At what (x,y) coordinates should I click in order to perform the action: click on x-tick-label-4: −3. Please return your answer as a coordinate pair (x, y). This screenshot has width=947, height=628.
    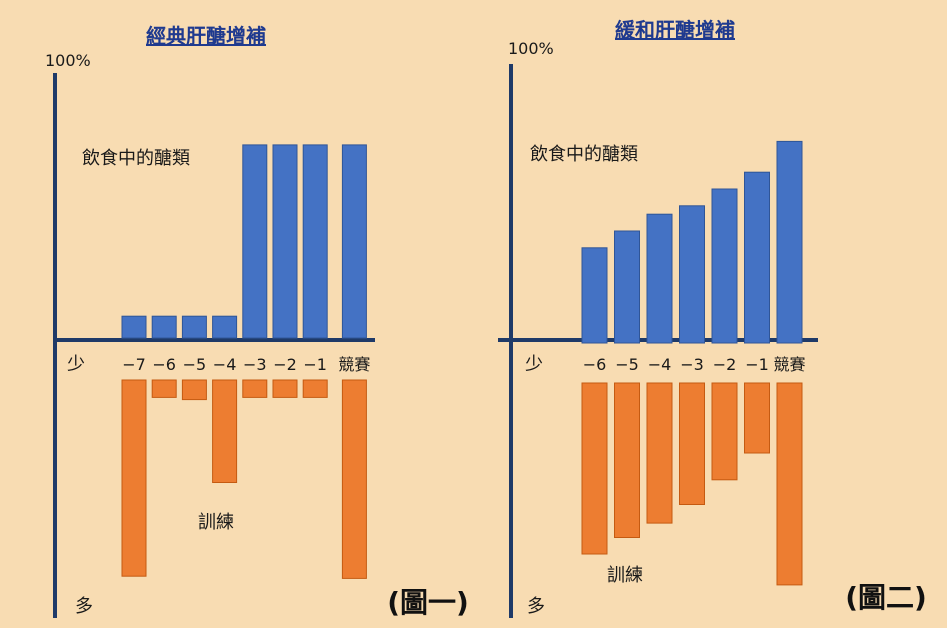
    Looking at the image, I should click on (255, 364).